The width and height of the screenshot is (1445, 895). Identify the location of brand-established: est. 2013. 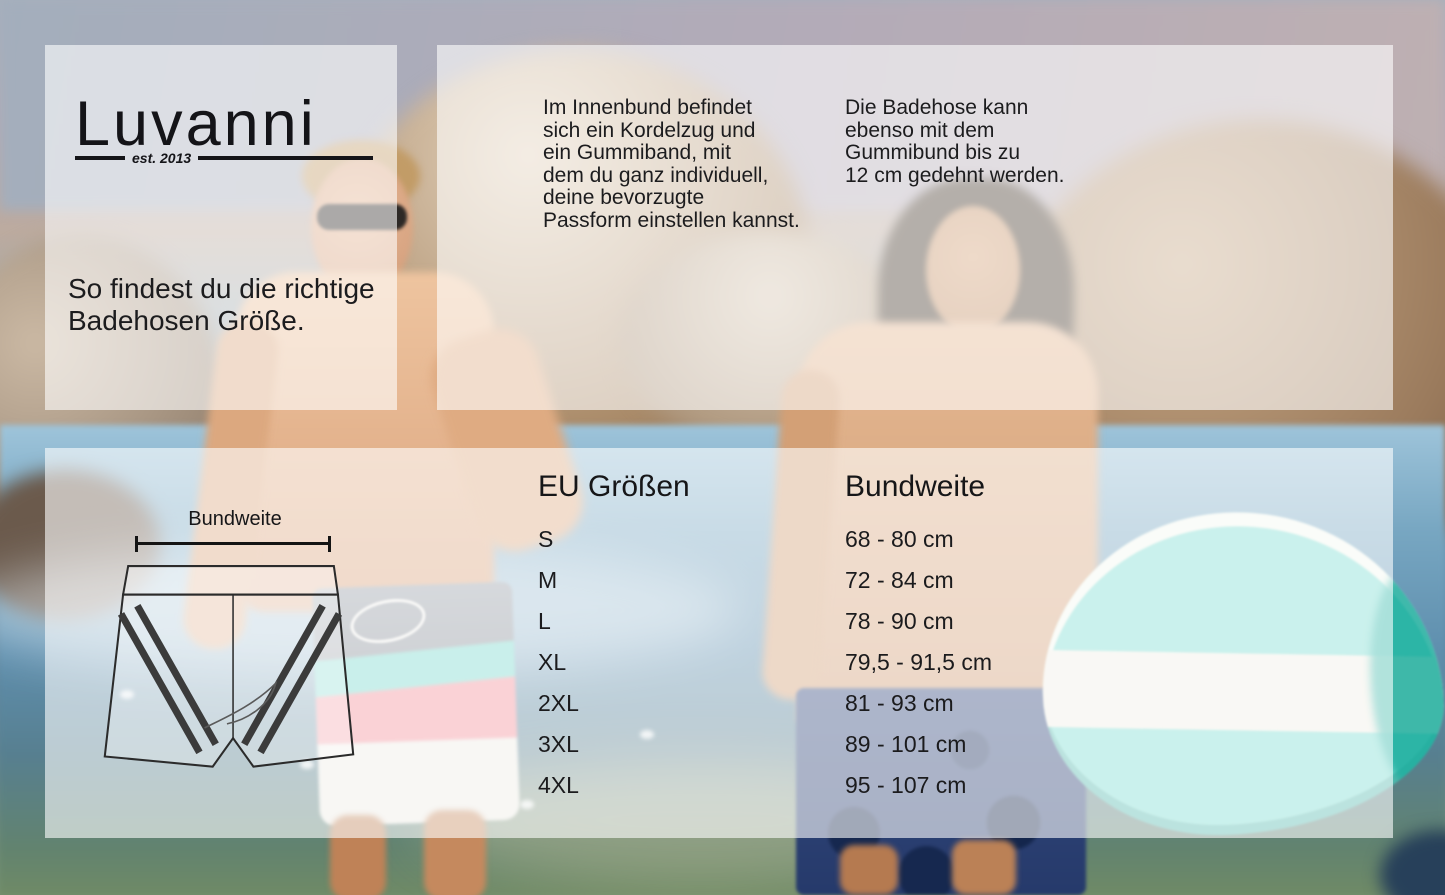
(162, 158).